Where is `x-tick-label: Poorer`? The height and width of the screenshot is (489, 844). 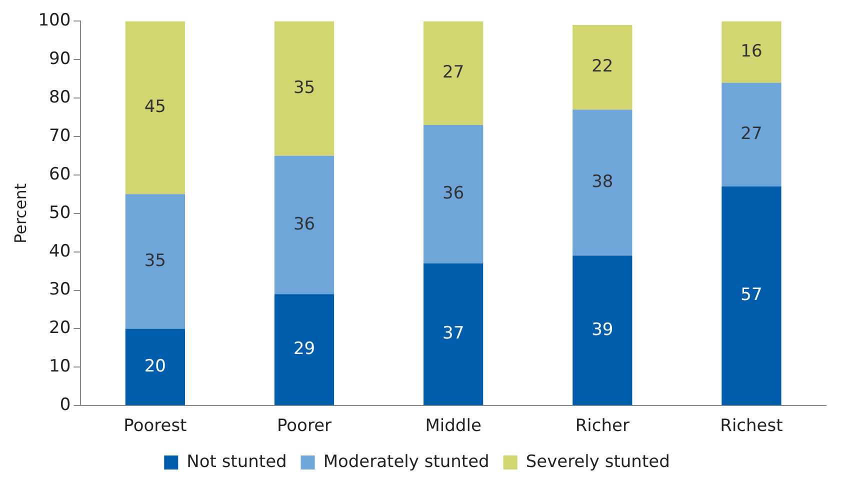 x-tick-label: Poorer is located at coordinates (304, 426).